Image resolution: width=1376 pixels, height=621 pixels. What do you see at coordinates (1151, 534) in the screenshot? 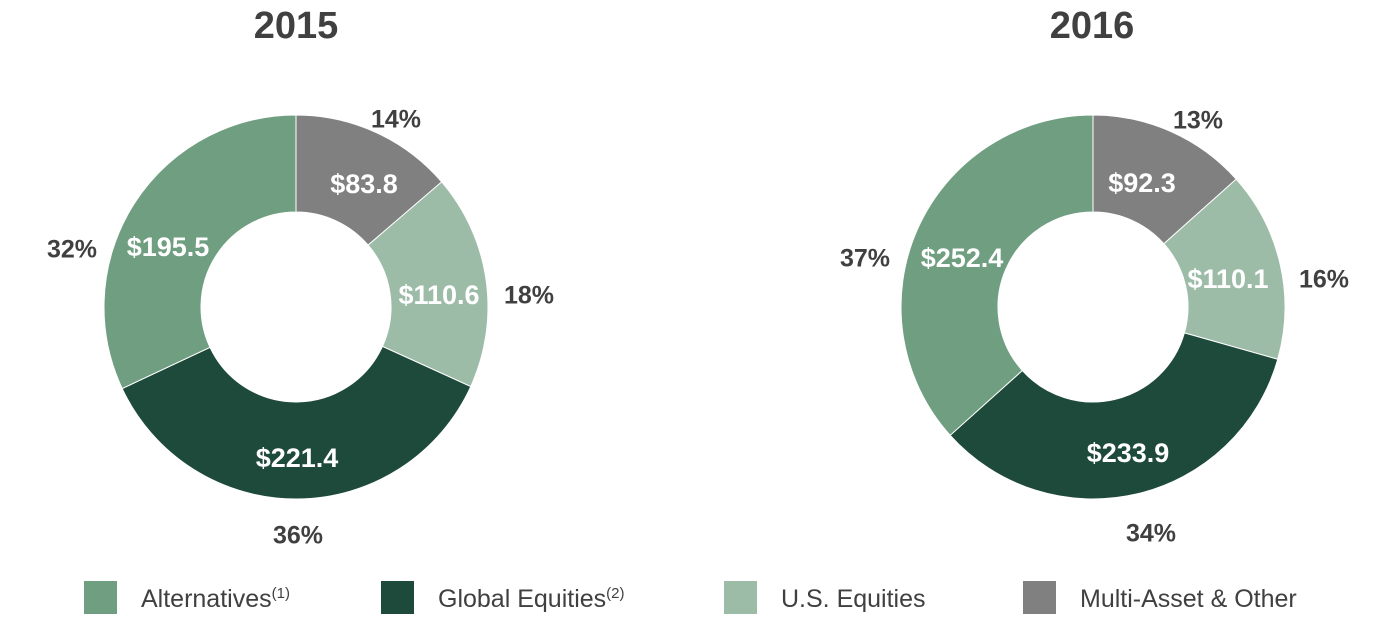
I see `percent-label-2016-global-equities: 34%` at bounding box center [1151, 534].